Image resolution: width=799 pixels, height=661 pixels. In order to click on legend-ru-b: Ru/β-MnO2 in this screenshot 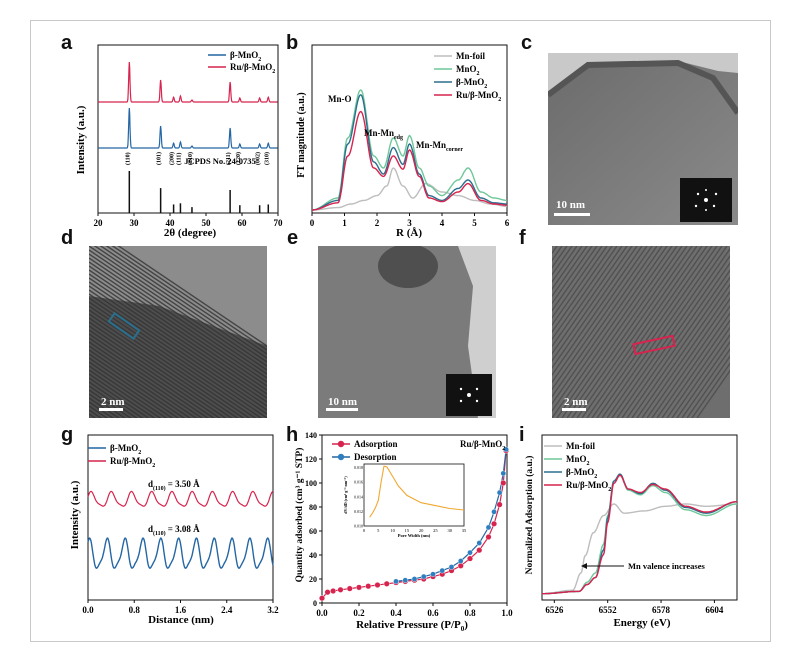, I will do `click(478, 96)`.